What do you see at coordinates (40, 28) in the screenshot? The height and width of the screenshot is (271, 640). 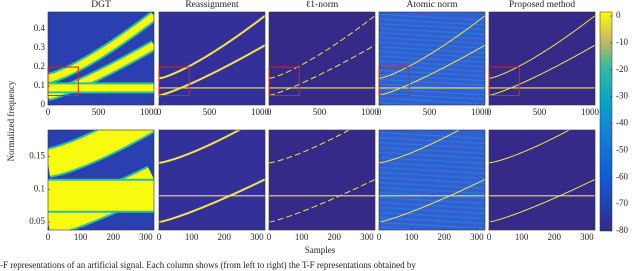 I see `y-tick-label: 0.4` at bounding box center [40, 28].